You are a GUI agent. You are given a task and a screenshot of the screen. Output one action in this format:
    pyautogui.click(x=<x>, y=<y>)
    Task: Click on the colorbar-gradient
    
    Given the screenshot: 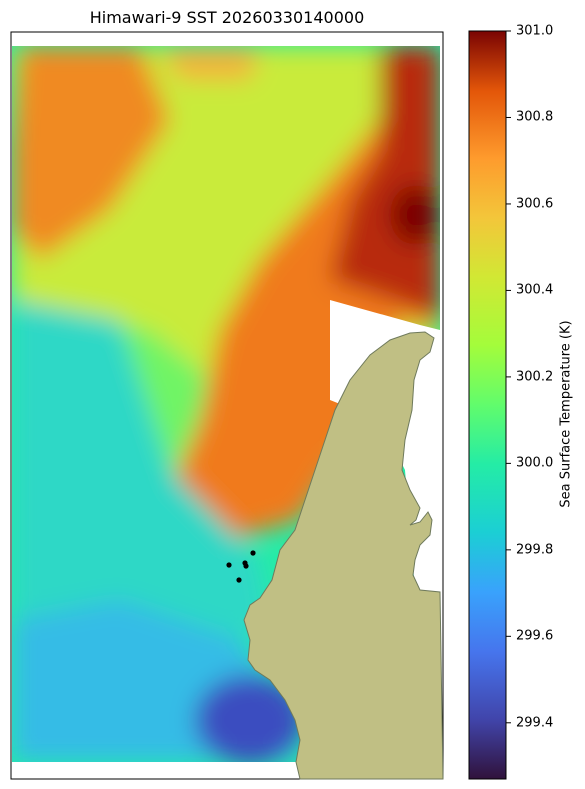 What is the action you would take?
    pyautogui.click(x=487, y=405)
    